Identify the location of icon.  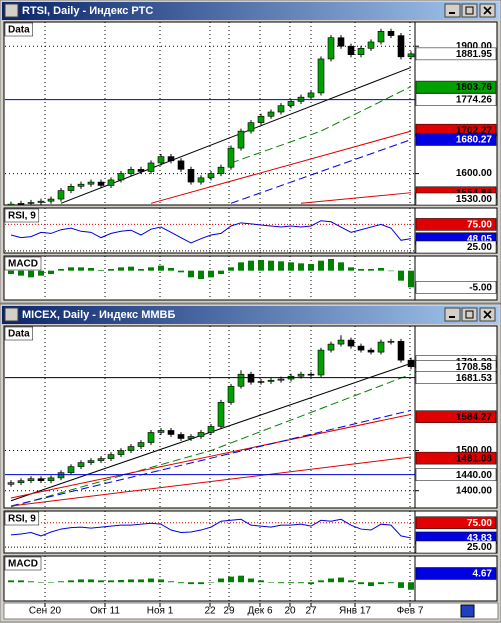
(469, 314).